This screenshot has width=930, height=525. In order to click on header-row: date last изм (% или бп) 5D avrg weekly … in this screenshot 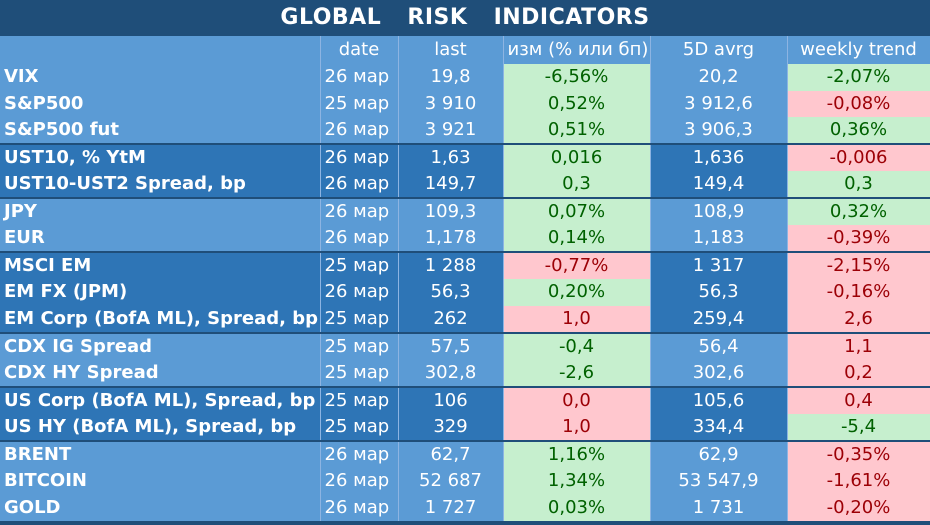, I will do `click(465, 50)`.